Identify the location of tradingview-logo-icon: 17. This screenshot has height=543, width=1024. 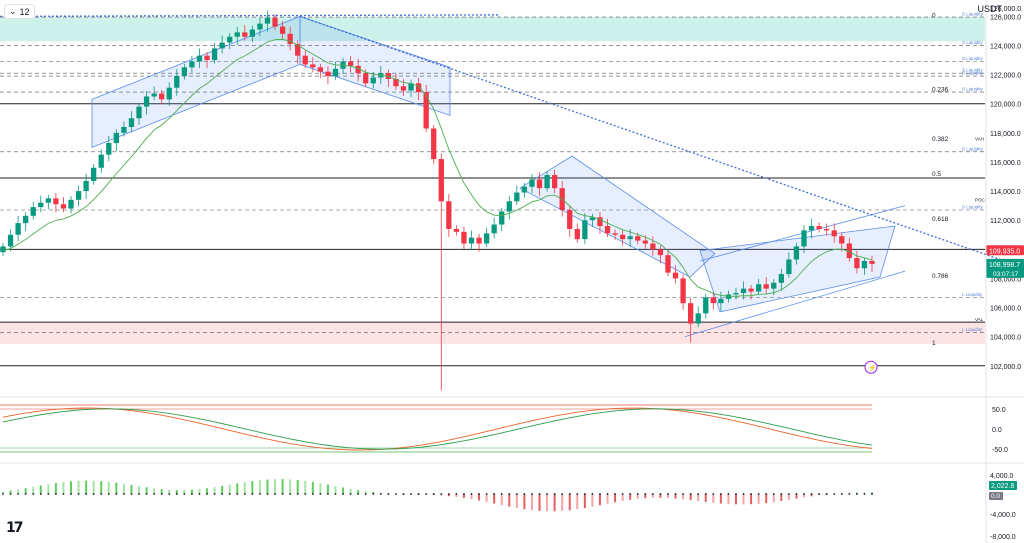
(15, 528).